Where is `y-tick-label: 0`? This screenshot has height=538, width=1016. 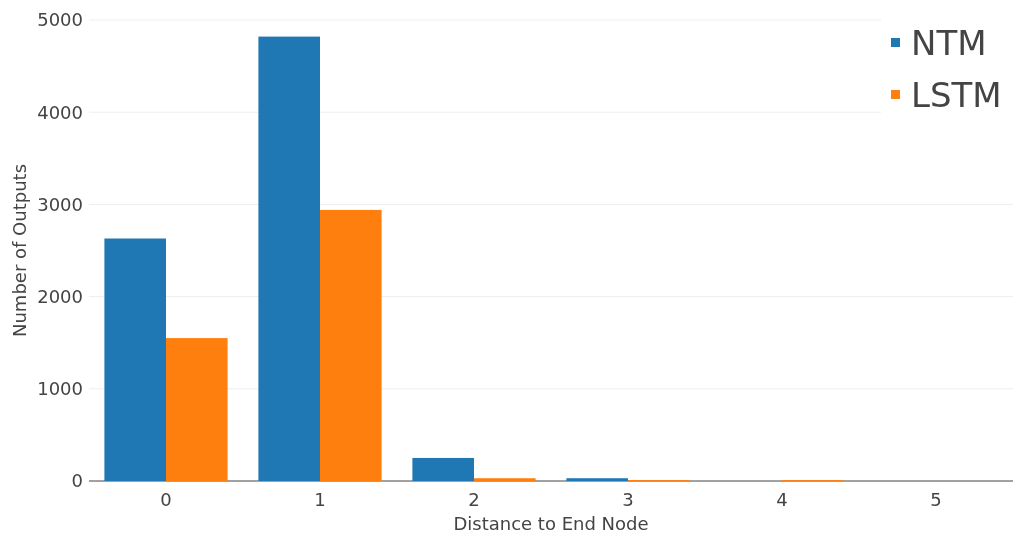
y-tick-label: 0 is located at coordinates (77, 481).